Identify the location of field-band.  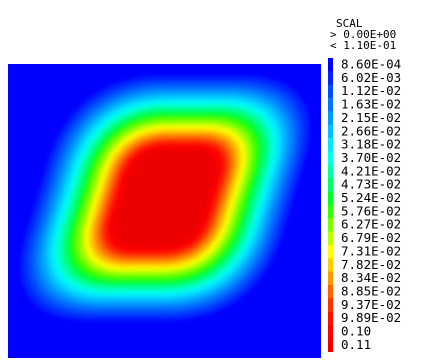
(165, 198).